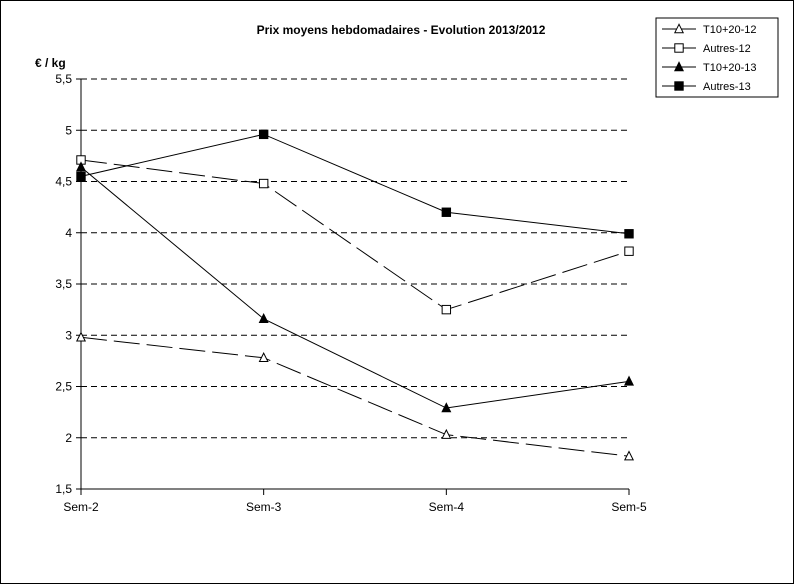 Image resolution: width=794 pixels, height=584 pixels. What do you see at coordinates (68, 130) in the screenshot?
I see `y-tick-label: 5` at bounding box center [68, 130].